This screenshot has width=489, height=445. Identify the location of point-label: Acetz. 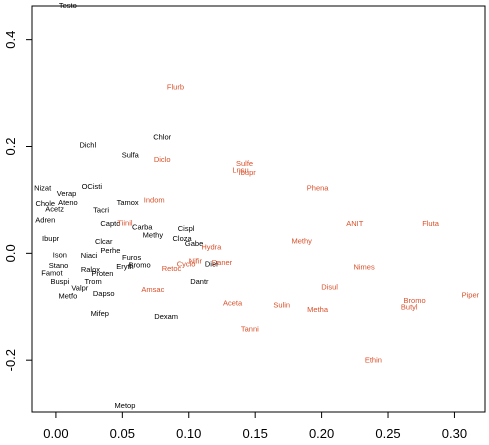
(54, 209).